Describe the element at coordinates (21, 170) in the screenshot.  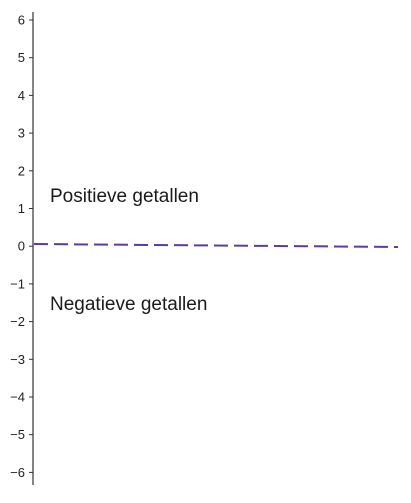
I see `axis-tick-label: 2` at that location.